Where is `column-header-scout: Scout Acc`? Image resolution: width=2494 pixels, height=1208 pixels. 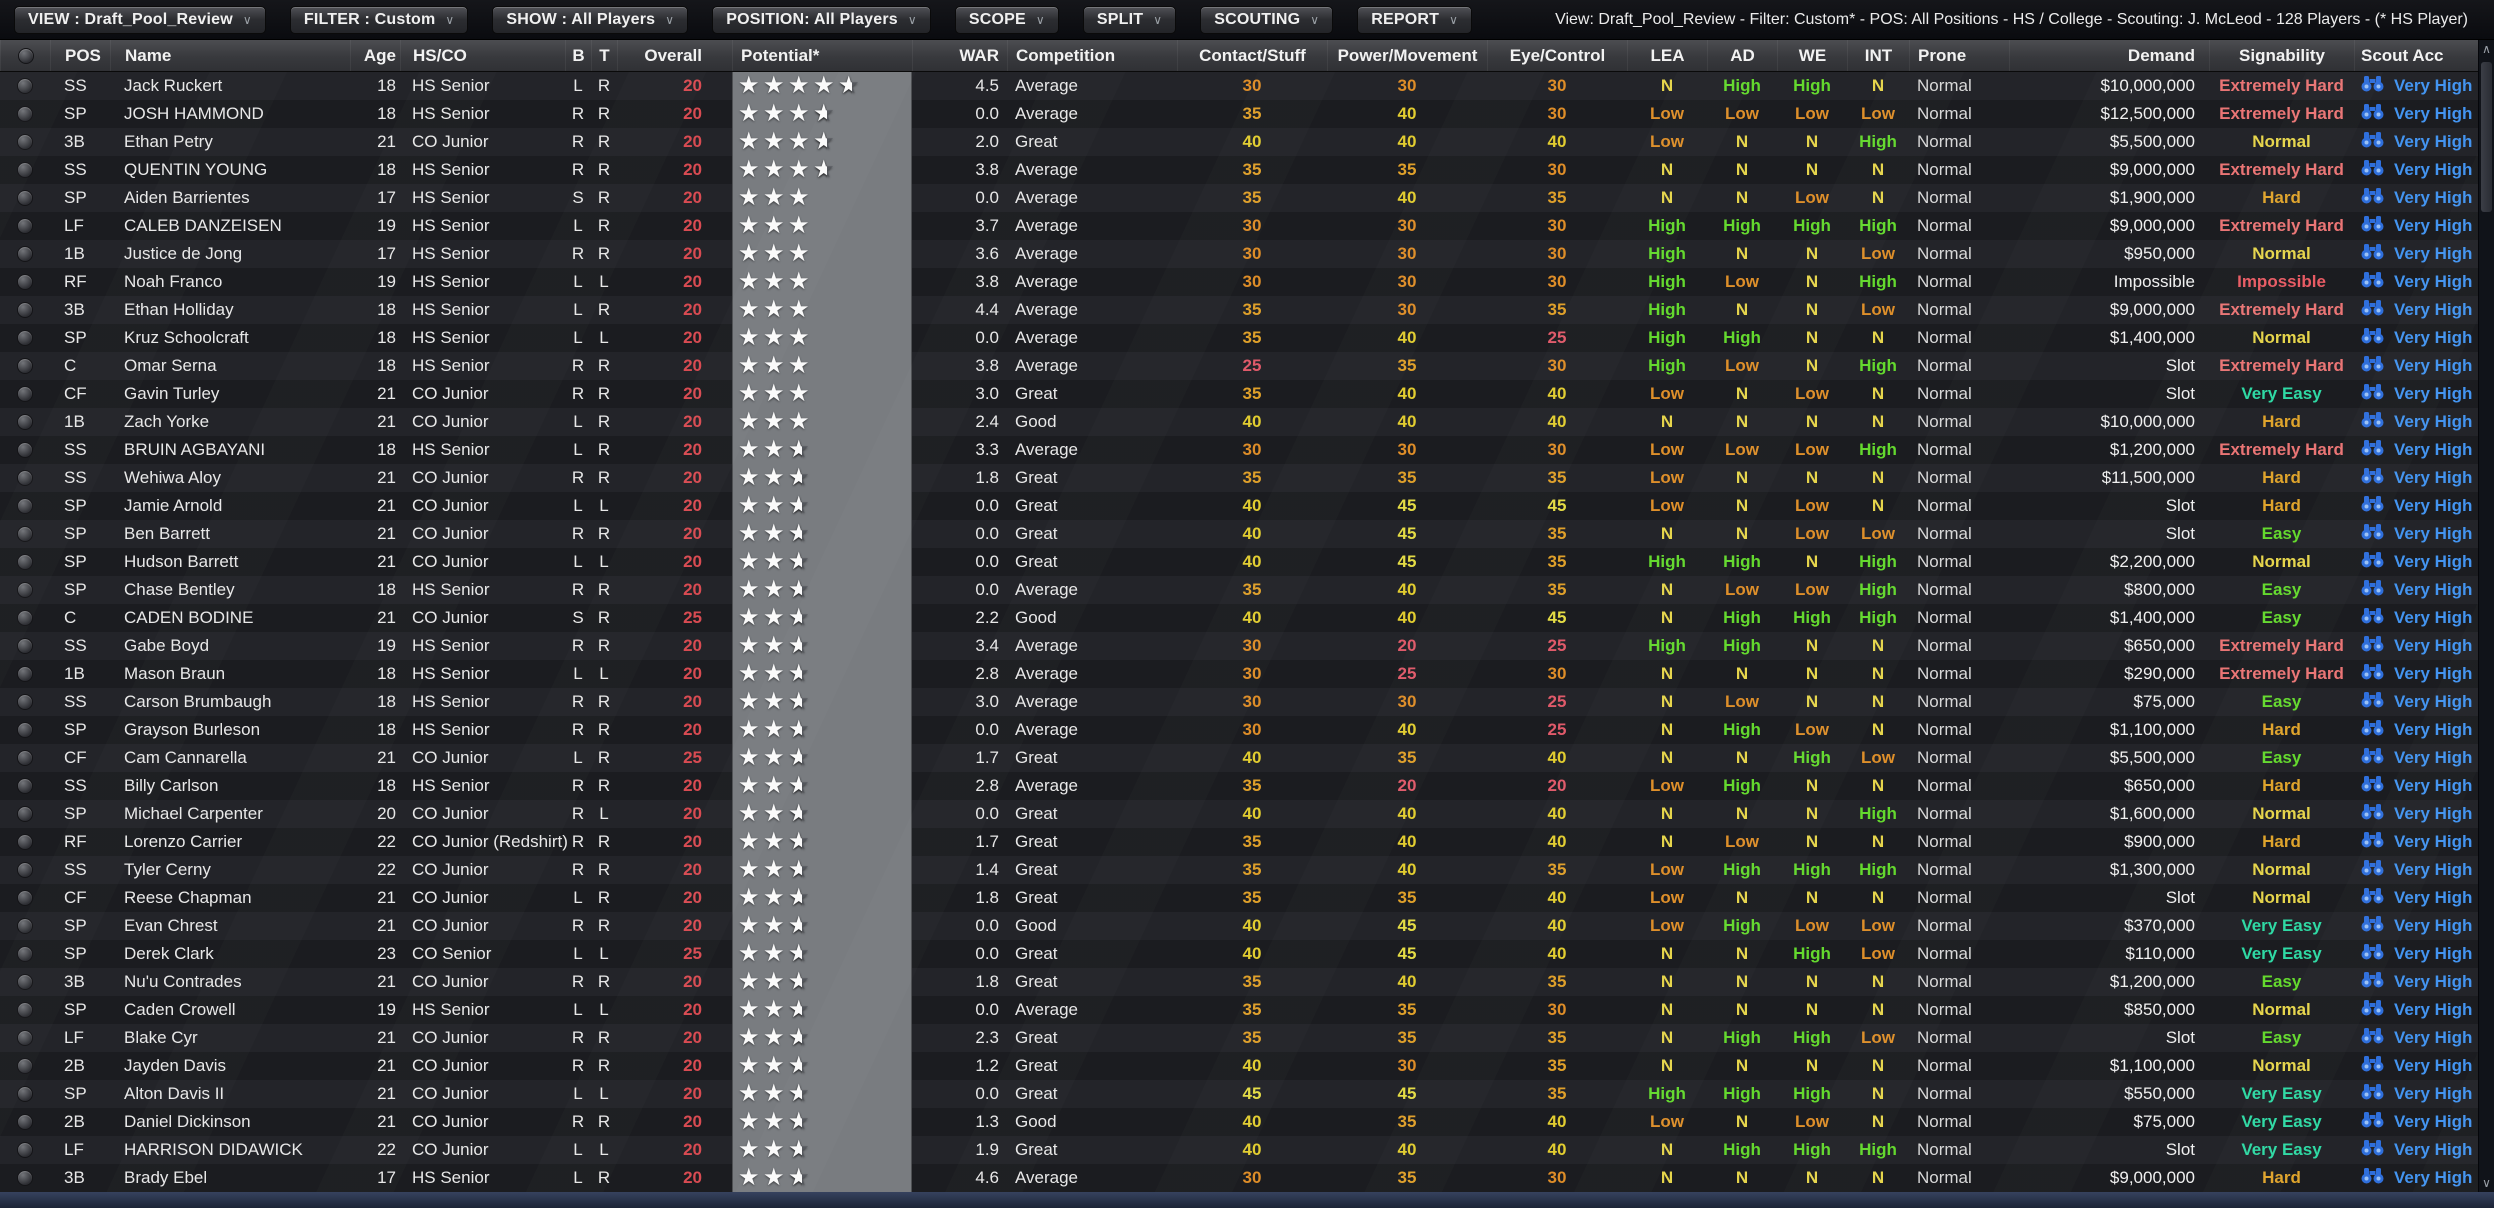
column-header-scout: Scout Acc is located at coordinates (2416, 55).